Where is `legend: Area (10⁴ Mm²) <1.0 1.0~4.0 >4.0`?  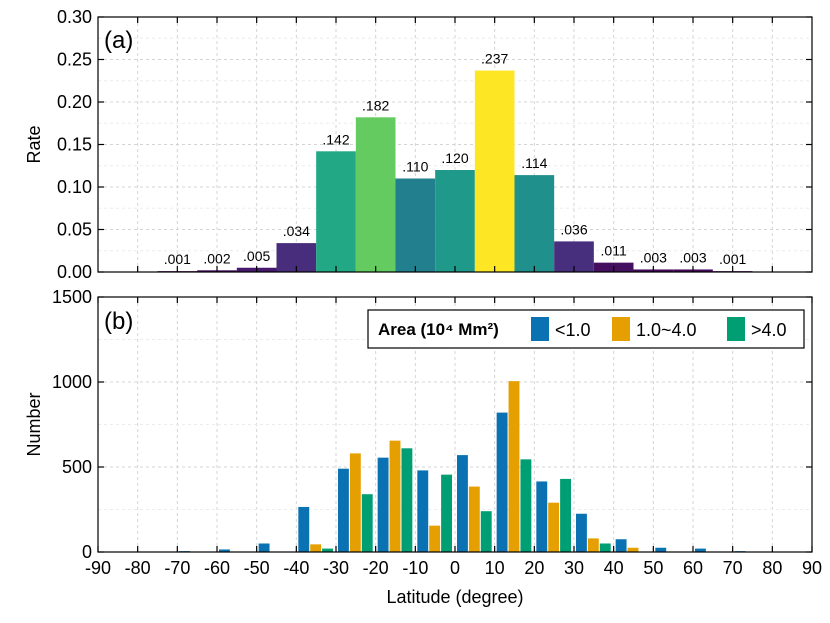
legend: Area (10⁴ Mm²) <1.0 1.0~4.0 >4.0 is located at coordinates (586, 329).